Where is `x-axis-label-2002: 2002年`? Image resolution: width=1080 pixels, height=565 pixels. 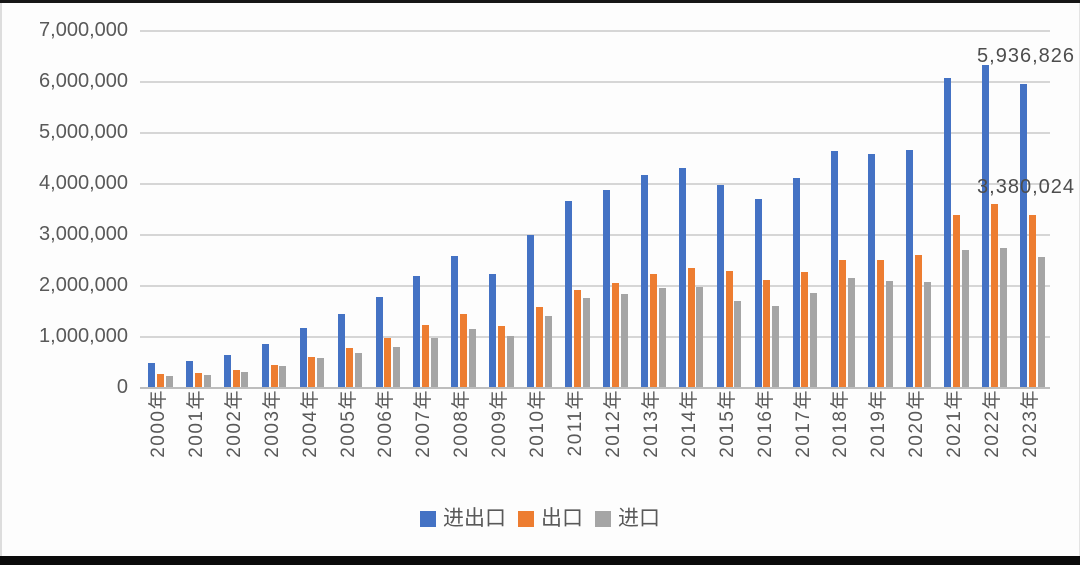 x-axis-label-2002: 2002年 is located at coordinates (234, 423).